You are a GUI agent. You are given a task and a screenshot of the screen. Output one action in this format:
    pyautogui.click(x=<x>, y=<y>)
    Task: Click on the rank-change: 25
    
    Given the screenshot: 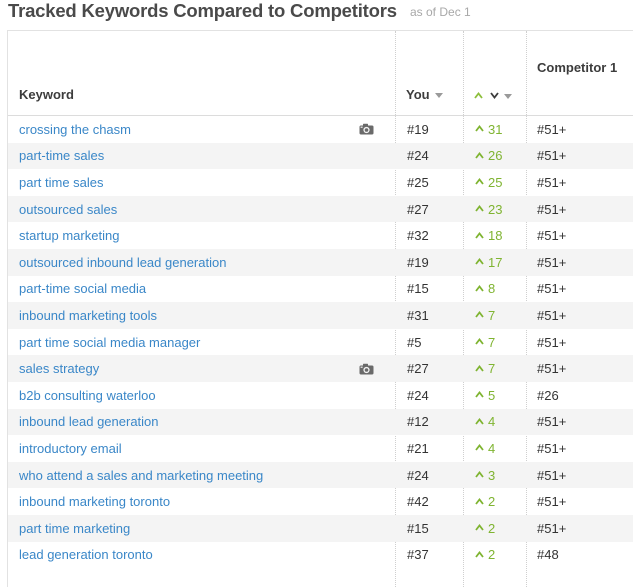 What is the action you would take?
    pyautogui.click(x=488, y=182)
    